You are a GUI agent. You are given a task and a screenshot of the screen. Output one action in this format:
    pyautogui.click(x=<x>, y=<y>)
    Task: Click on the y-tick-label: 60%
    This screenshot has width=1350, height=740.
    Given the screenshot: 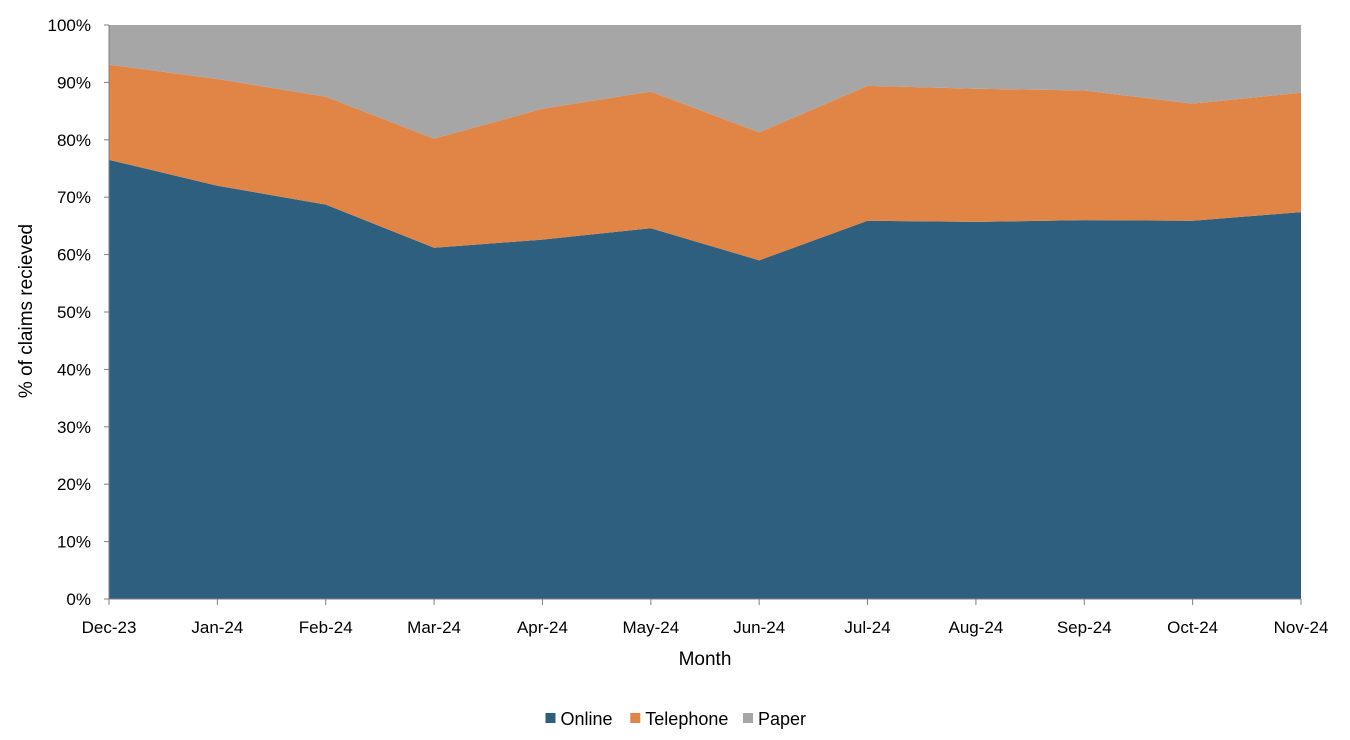 What is the action you would take?
    pyautogui.click(x=74, y=255)
    